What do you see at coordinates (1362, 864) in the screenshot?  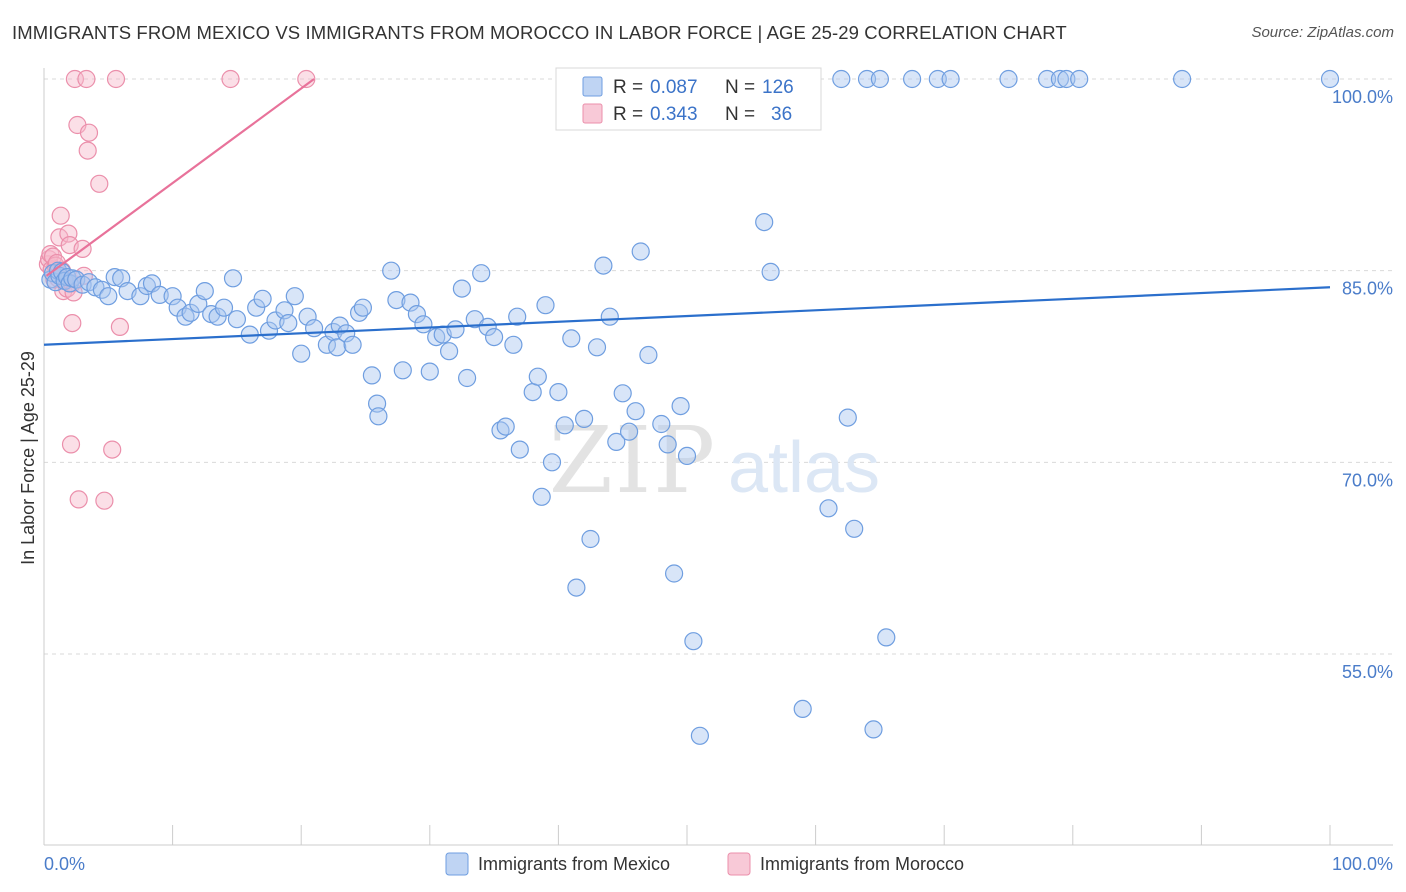 I see `x-tick-label-max: 100.0%` at bounding box center [1362, 864].